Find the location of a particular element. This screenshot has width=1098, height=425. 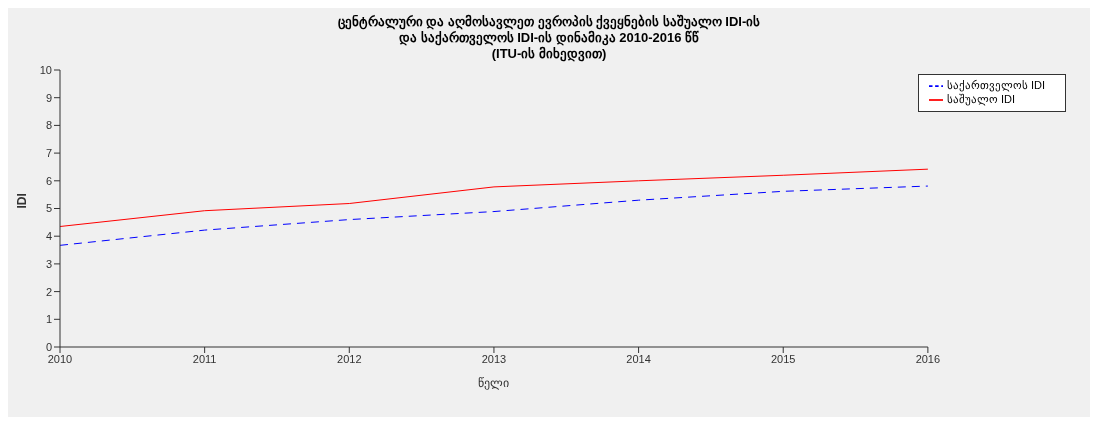

y-tick-label: 1 is located at coordinates (48, 319).